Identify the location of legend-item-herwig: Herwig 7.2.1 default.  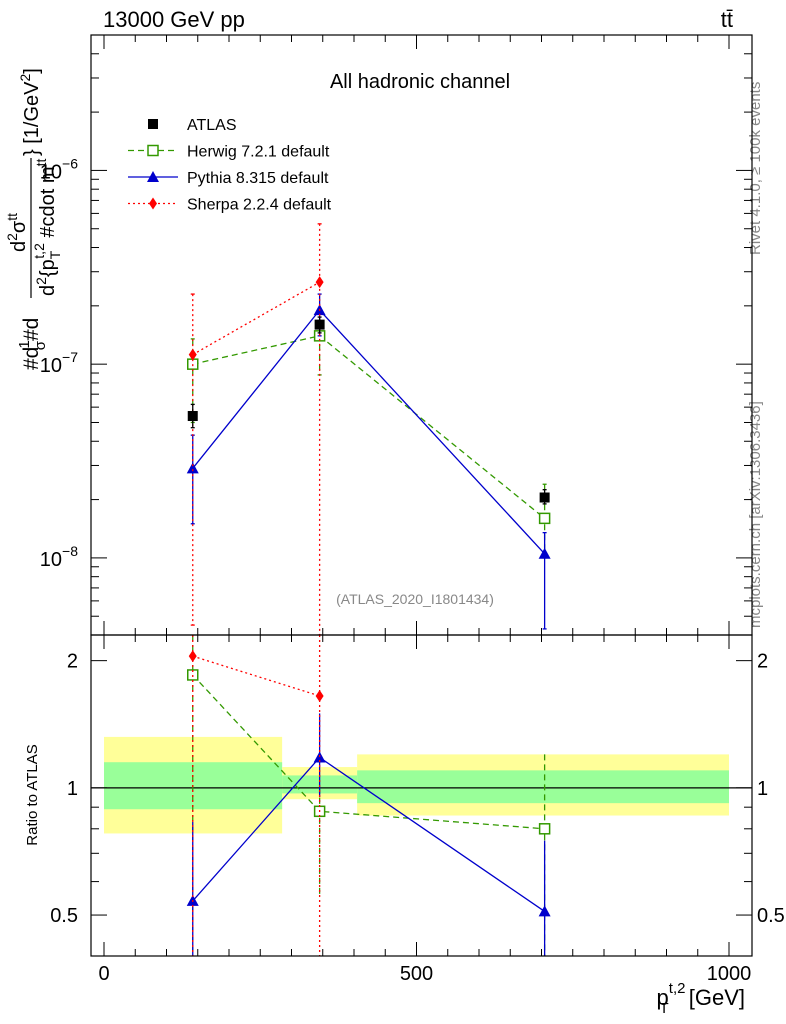
(229, 152).